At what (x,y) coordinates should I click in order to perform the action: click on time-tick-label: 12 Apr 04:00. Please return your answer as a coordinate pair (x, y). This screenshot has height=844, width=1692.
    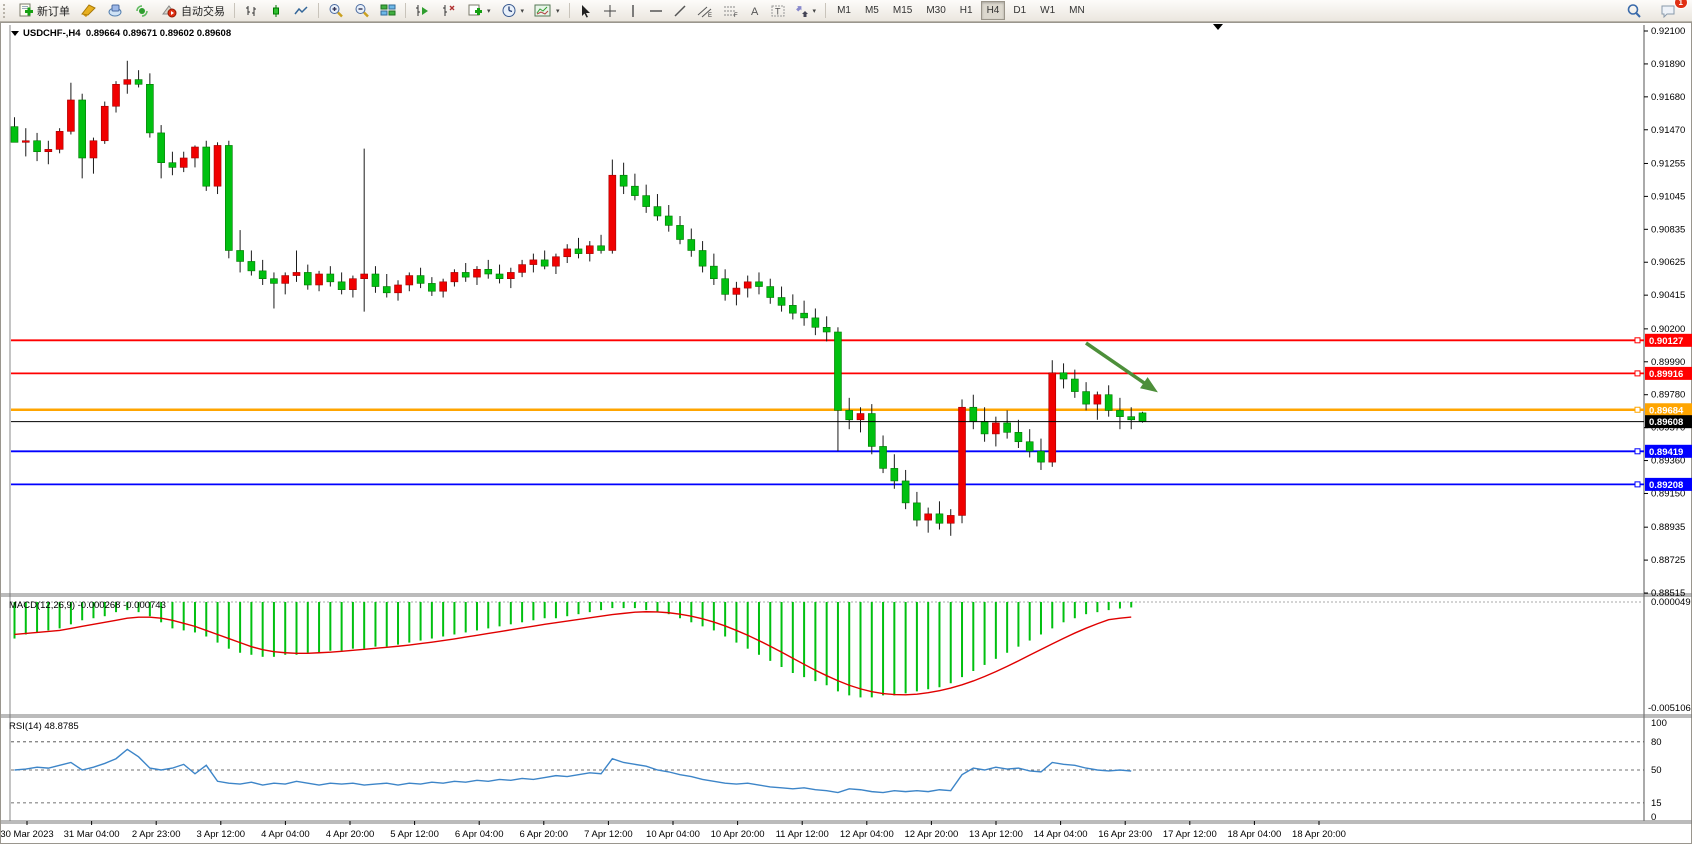
    Looking at the image, I should click on (867, 834).